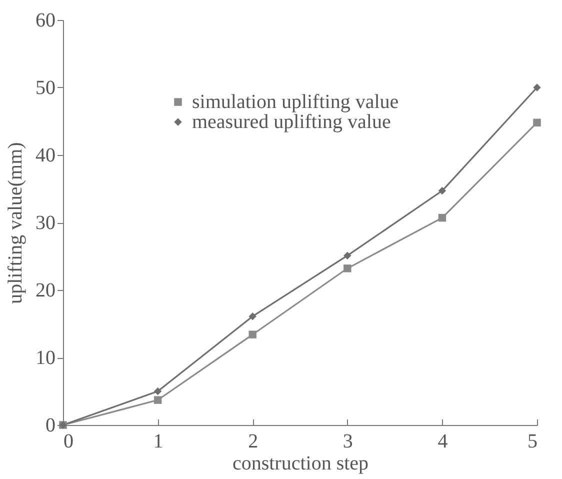 This screenshot has height=479, width=562. Describe the element at coordinates (533, 441) in the screenshot. I see `x-tick-label: 5` at that location.